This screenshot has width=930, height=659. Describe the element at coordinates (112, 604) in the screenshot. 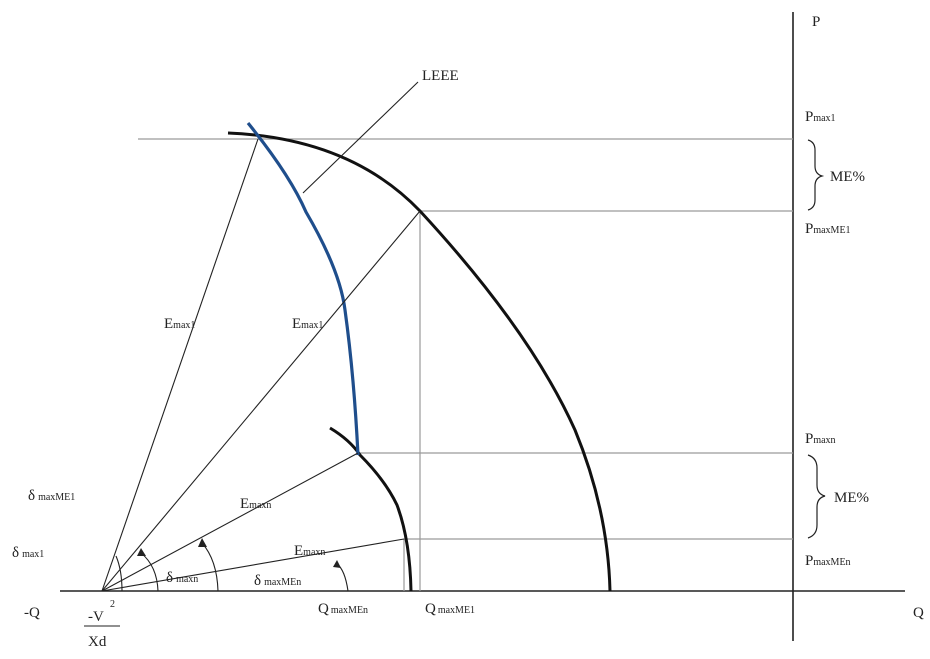

I see `svg-text: 2` at that location.